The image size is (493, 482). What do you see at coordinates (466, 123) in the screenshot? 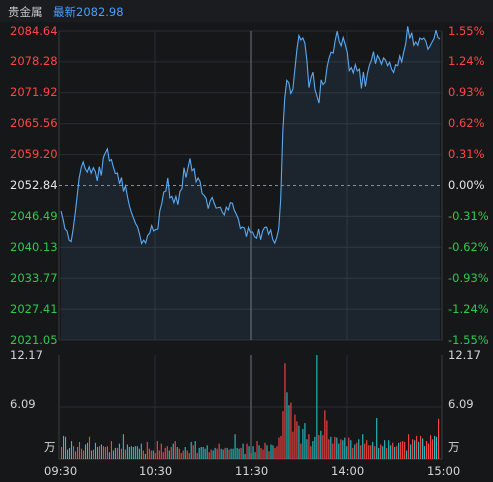
I see `percent-tick-right: 0.62%` at bounding box center [466, 123].